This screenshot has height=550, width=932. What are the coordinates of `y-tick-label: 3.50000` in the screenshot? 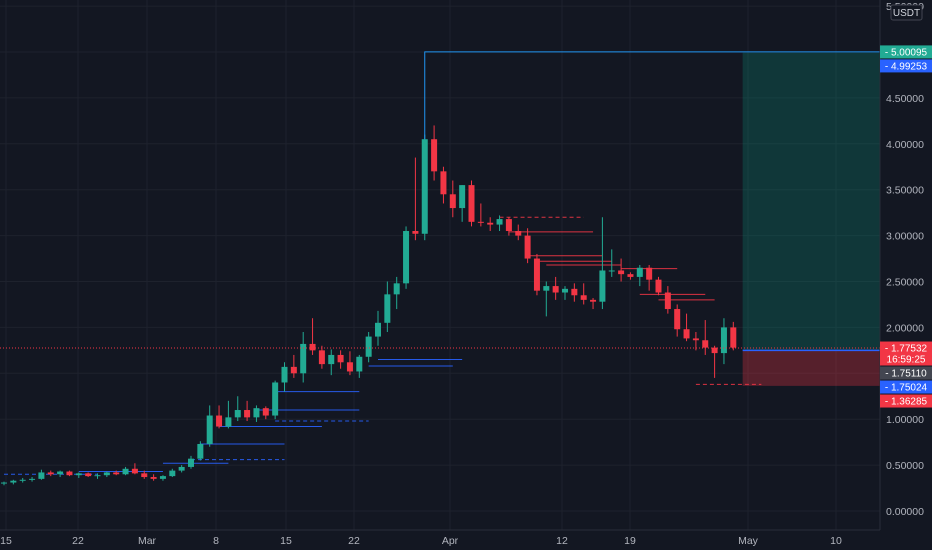 It's located at (905, 191).